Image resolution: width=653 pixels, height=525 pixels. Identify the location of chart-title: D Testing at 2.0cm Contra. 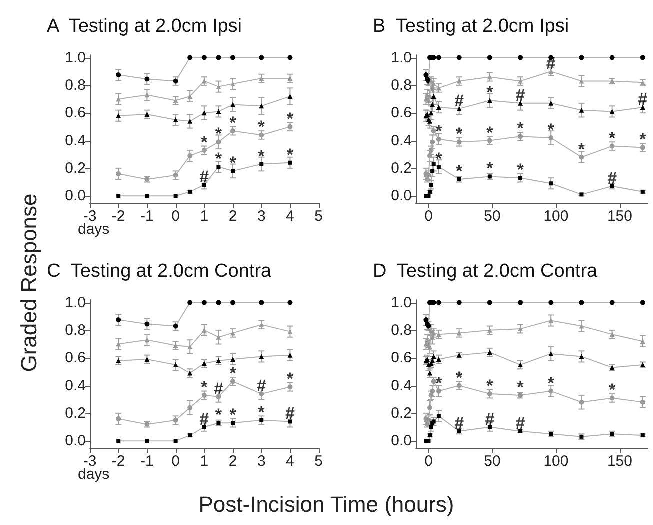
(485, 271).